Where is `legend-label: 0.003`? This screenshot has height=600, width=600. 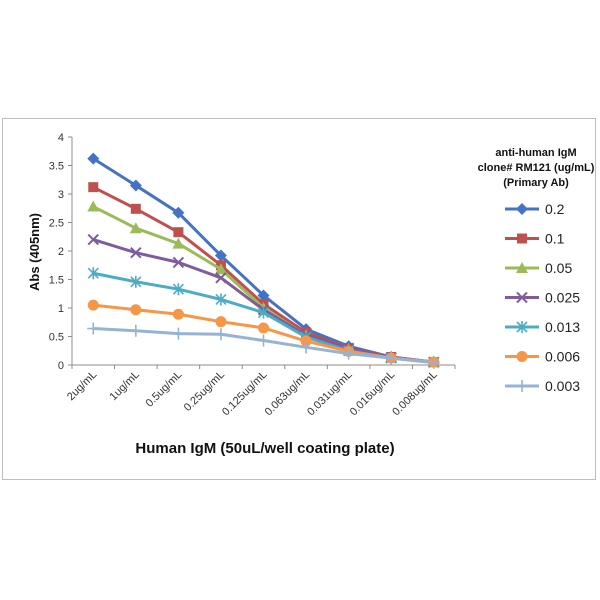 legend-label: 0.003 is located at coordinates (562, 386).